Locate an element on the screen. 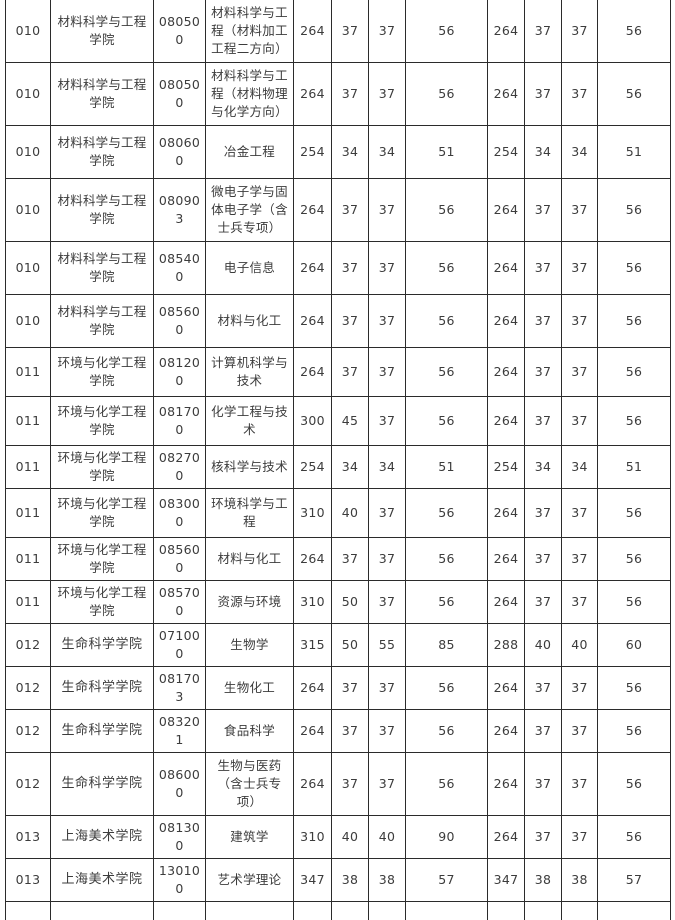 The width and height of the screenshot is (675, 920). cell-sub1-a: 45 is located at coordinates (350, 421).